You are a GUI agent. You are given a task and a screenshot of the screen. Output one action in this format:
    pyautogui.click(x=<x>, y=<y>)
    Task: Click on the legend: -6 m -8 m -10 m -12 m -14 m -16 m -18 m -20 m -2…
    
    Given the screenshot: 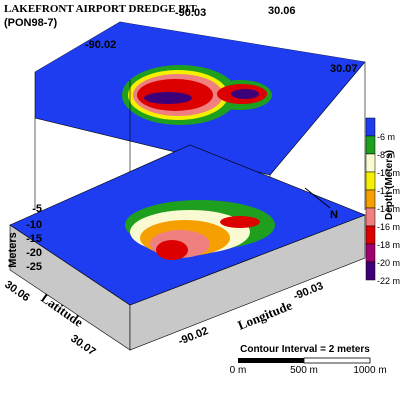 What is the action you would take?
    pyautogui.click(x=382, y=201)
    